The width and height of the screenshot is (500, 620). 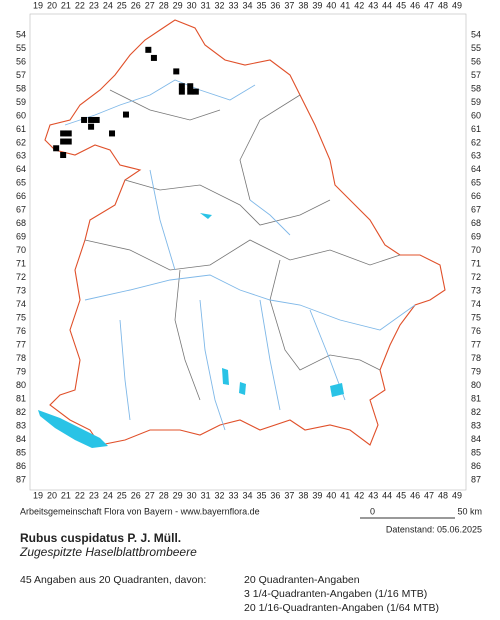 What do you see at coordinates (108, 5) in the screenshot?
I see `column-label: 24` at bounding box center [108, 5].